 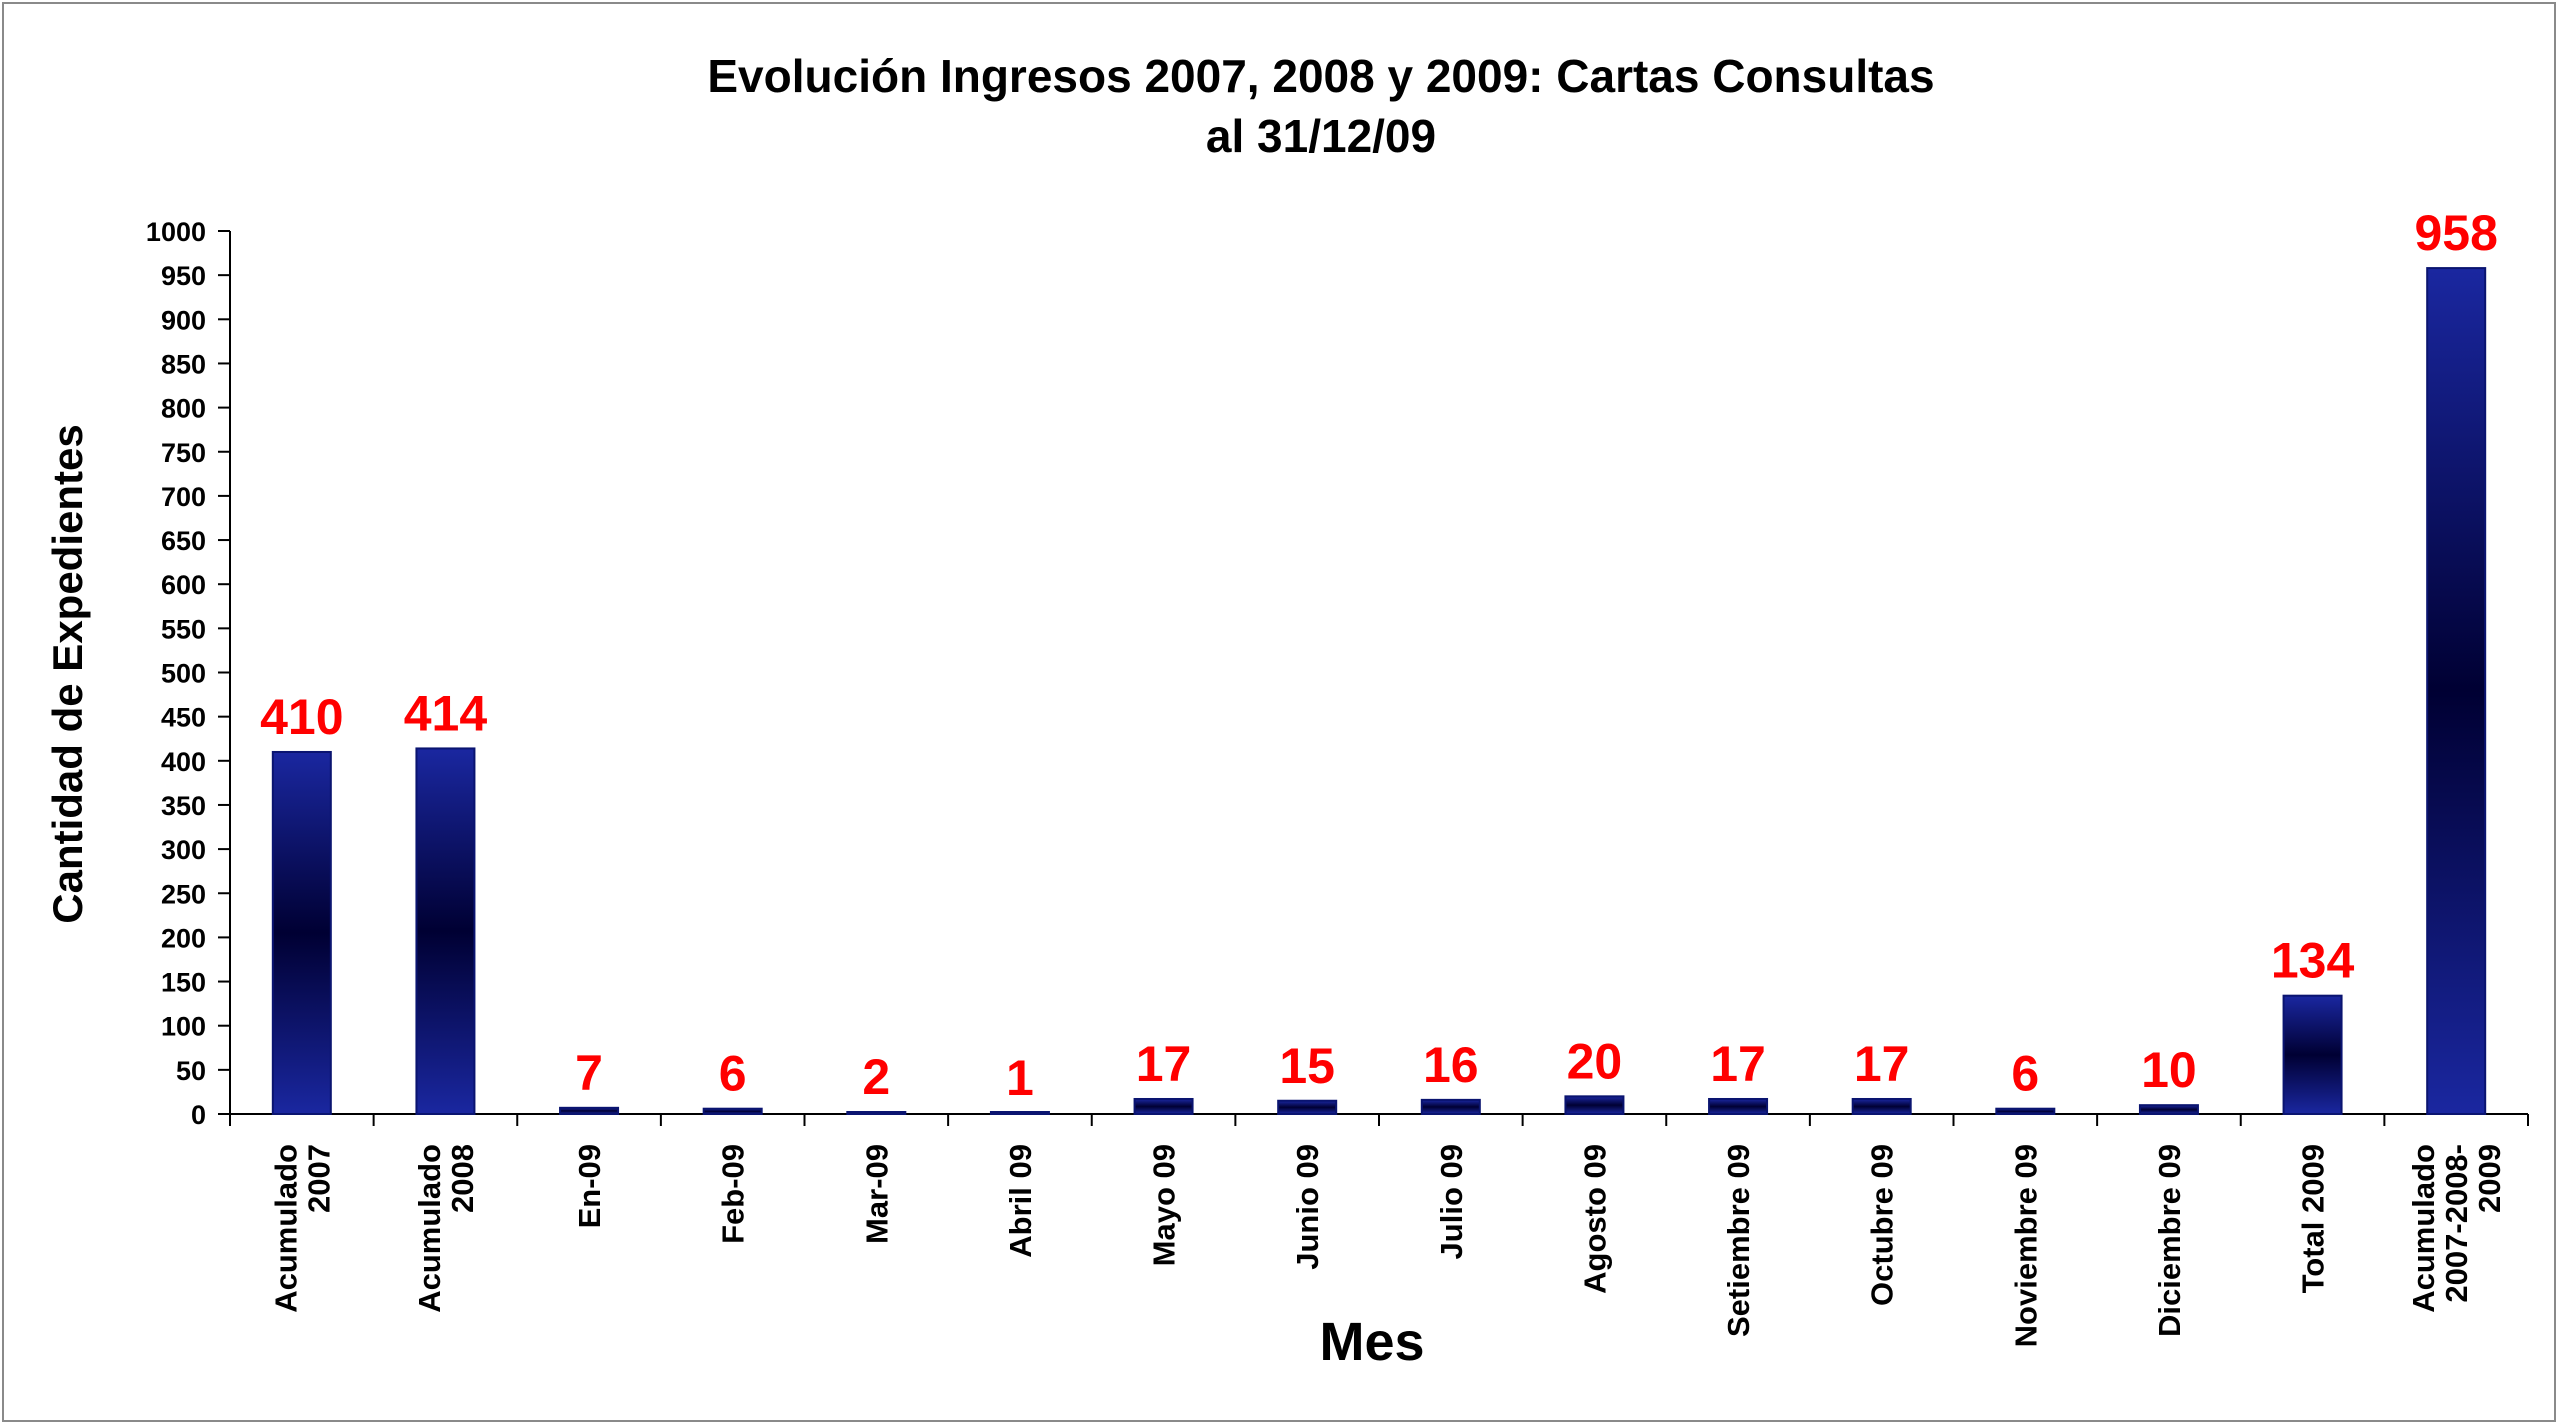 What do you see at coordinates (183, 497) in the screenshot?
I see `y-tick-label: 700` at bounding box center [183, 497].